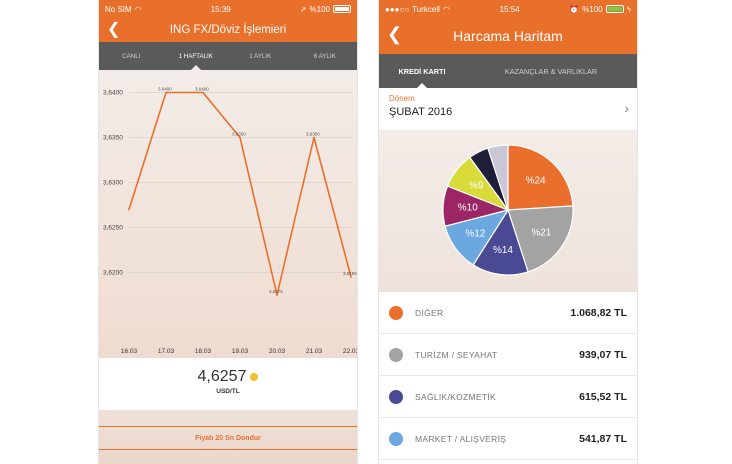 This screenshot has height=464, width=732. What do you see at coordinates (240, 193) in the screenshot?
I see `rate-line` at bounding box center [240, 193].